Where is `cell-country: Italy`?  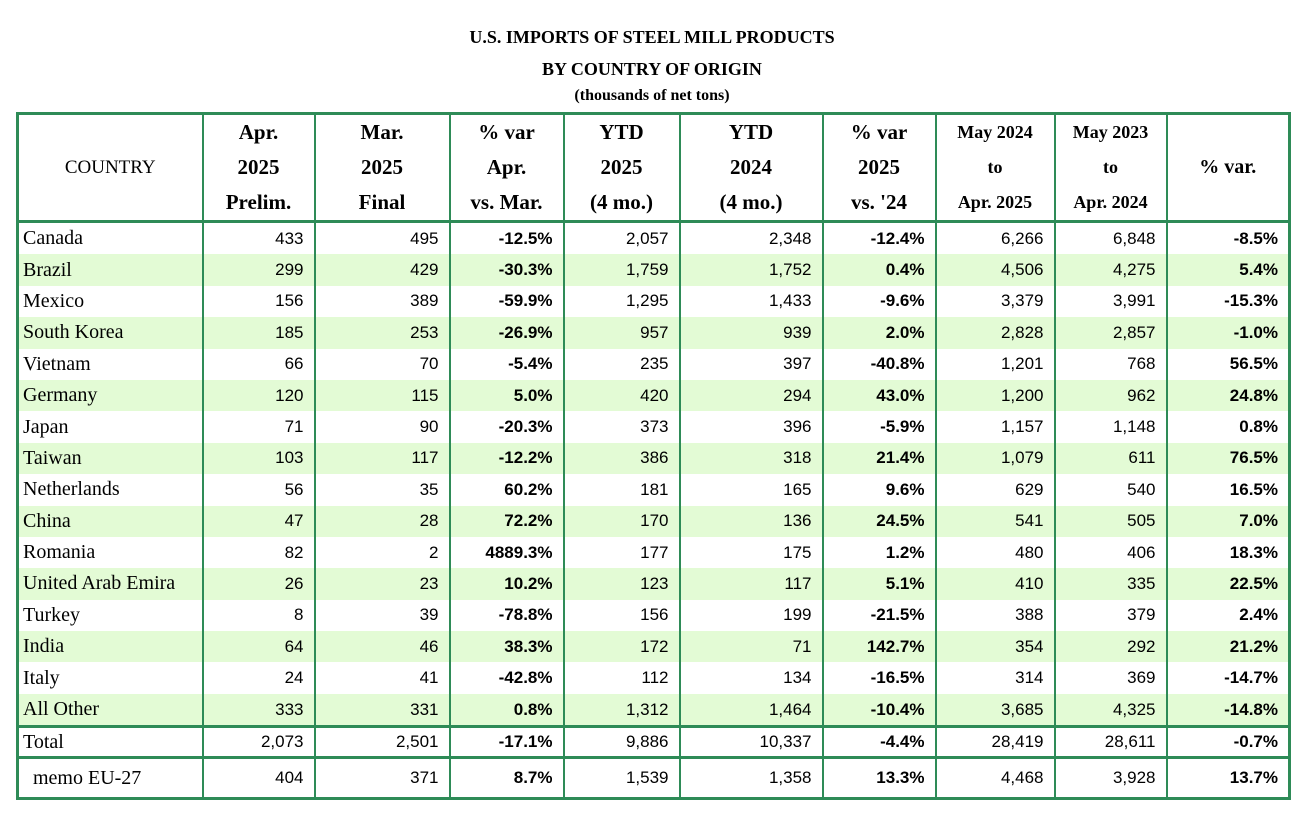
cell-country: Italy is located at coordinates (110, 678).